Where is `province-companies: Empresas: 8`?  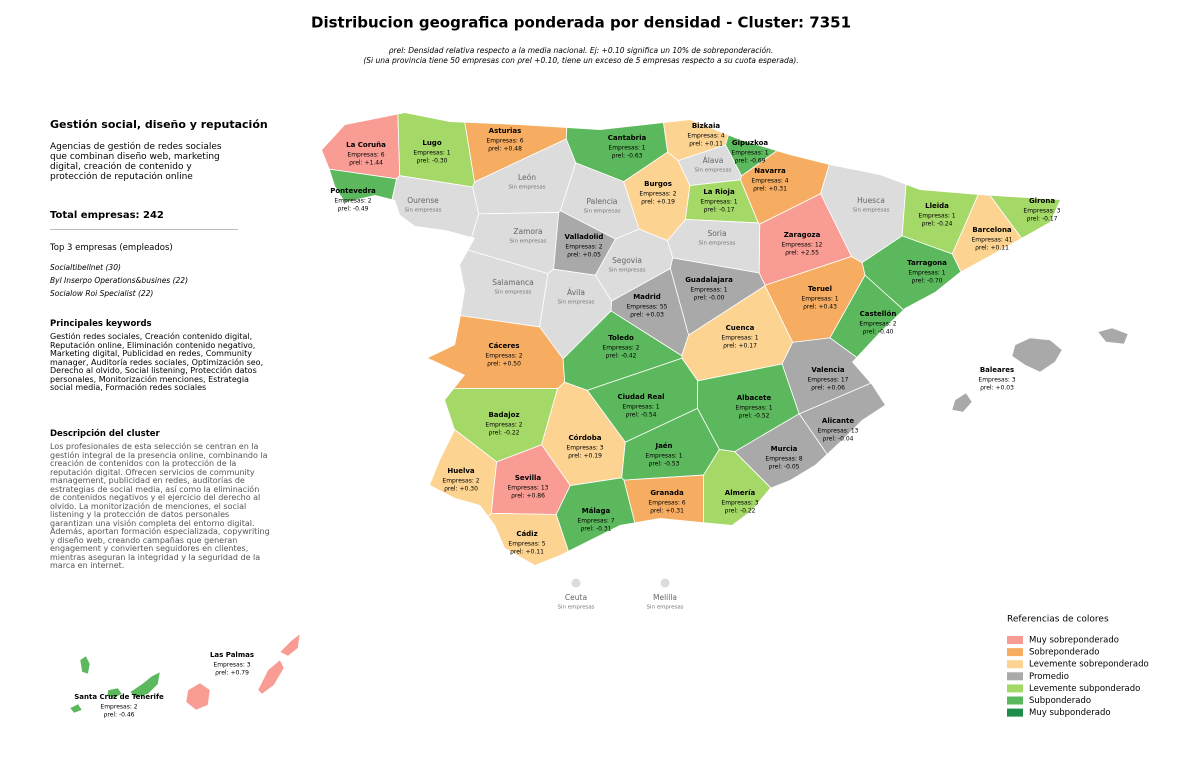
province-companies: Empresas: 8 is located at coordinates (783, 459).